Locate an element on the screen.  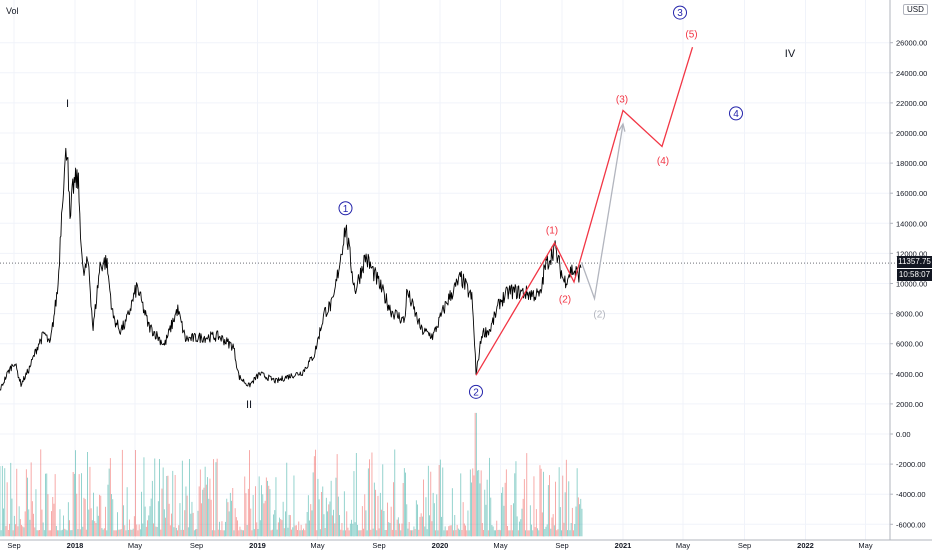
wave-label-roman: I is located at coordinates (67, 104).